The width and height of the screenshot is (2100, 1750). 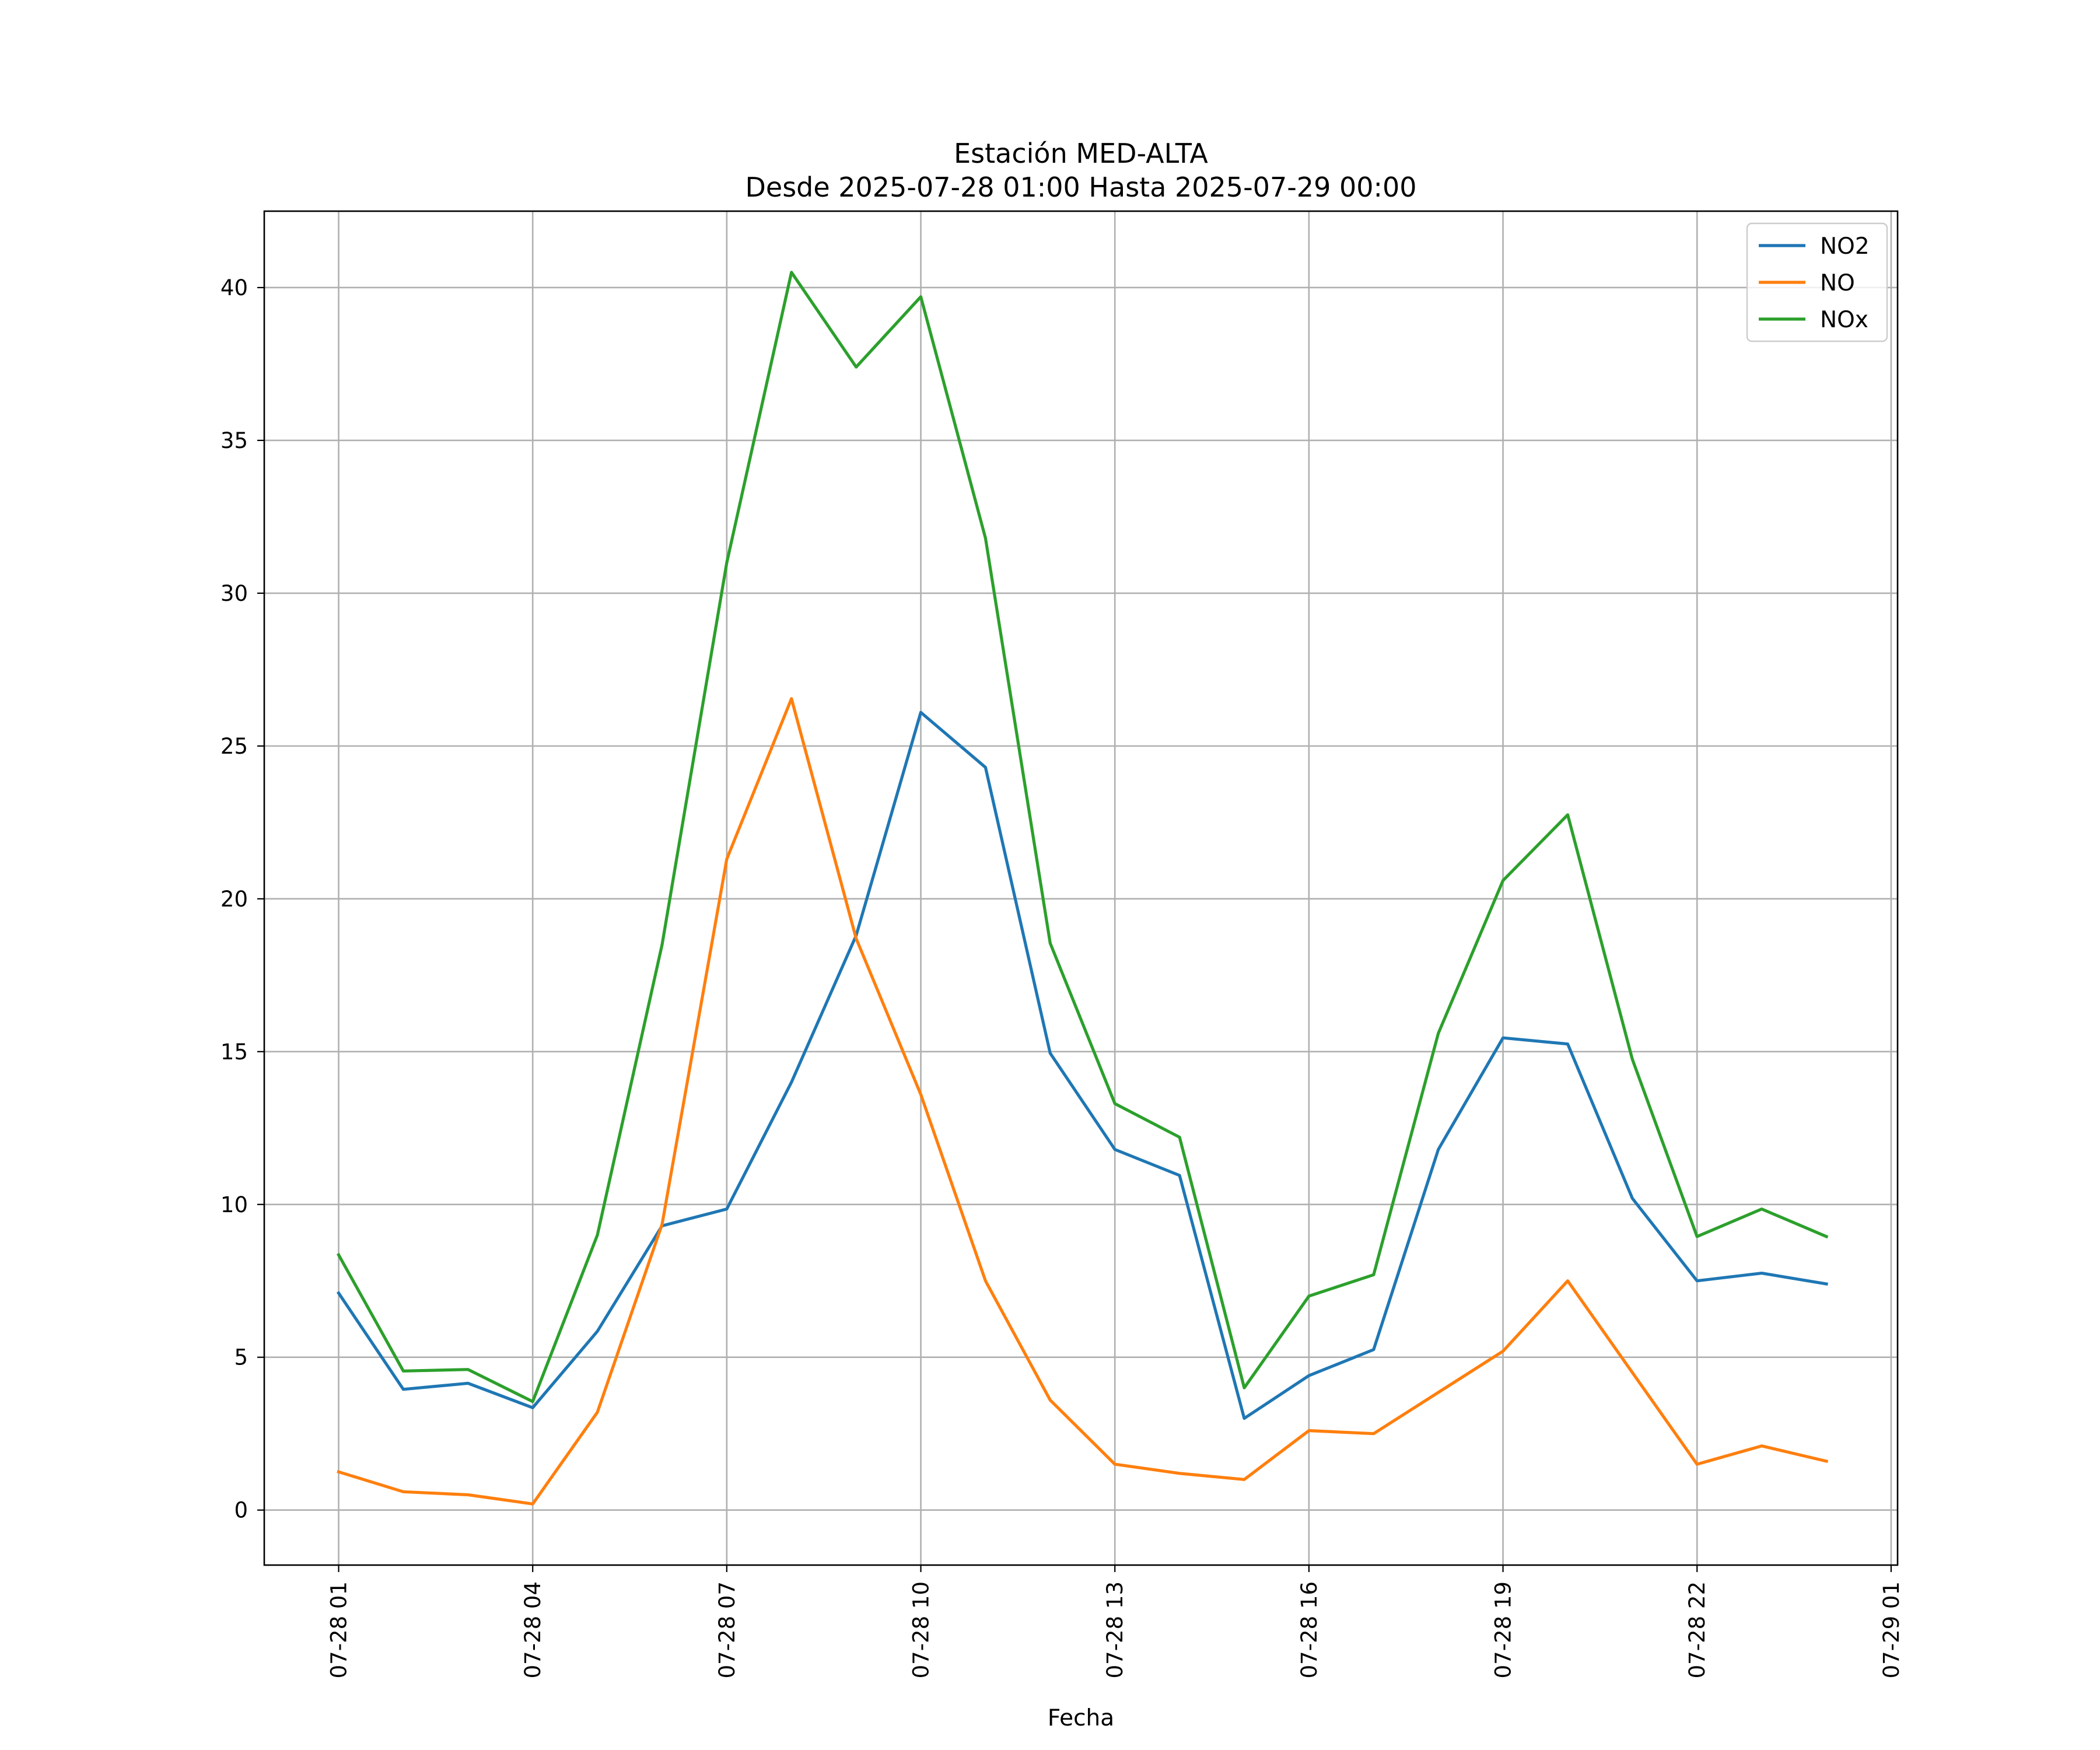 I want to click on chart-title: Estación MED-ALTA, so click(x=1081, y=153).